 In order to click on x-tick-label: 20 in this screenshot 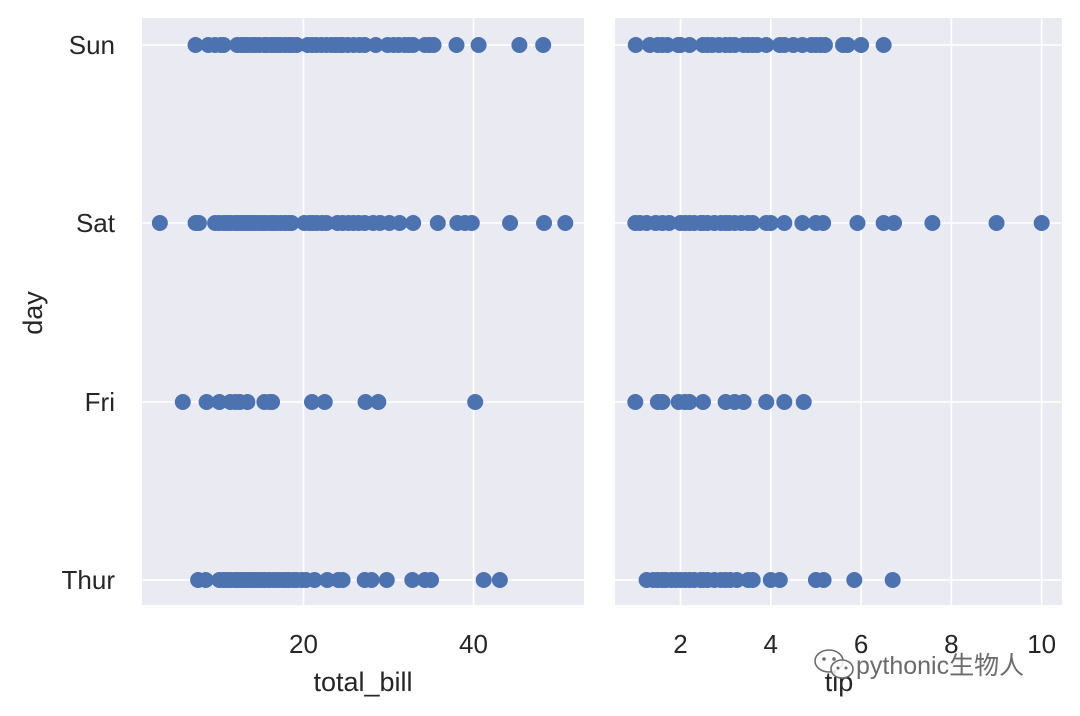, I will do `click(303, 644)`.